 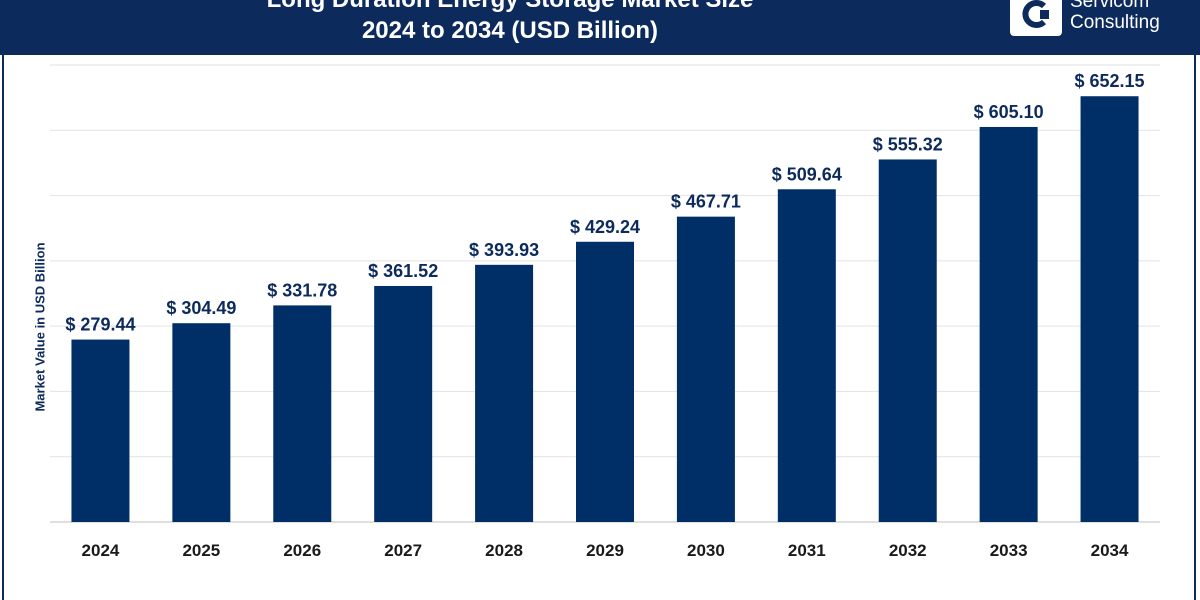 I want to click on bar-2033, so click(x=1008, y=324).